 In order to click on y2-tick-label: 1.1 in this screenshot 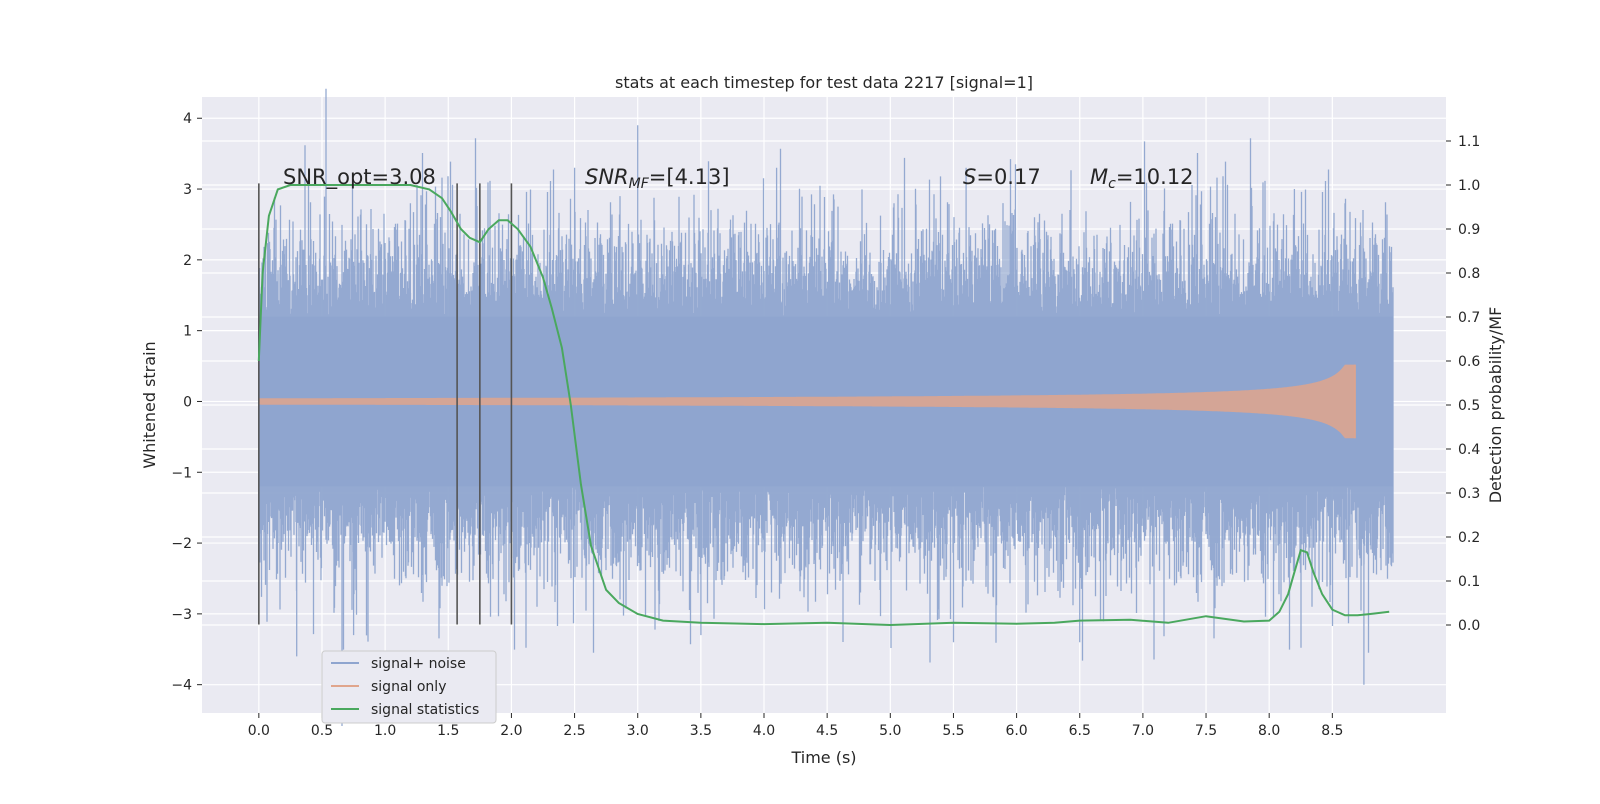, I will do `click(1469, 142)`.